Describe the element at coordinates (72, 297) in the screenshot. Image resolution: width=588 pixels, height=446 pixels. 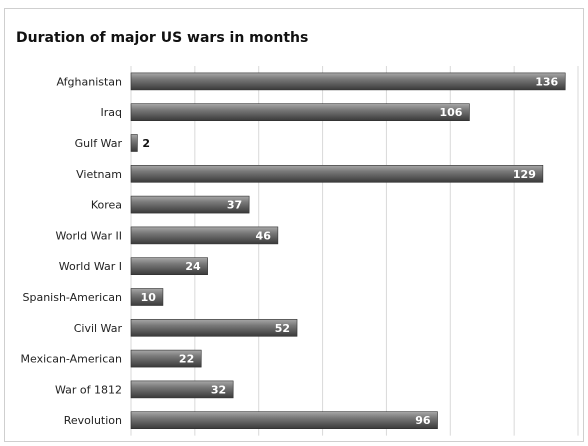
I see `category-label: Spanish-American` at that location.